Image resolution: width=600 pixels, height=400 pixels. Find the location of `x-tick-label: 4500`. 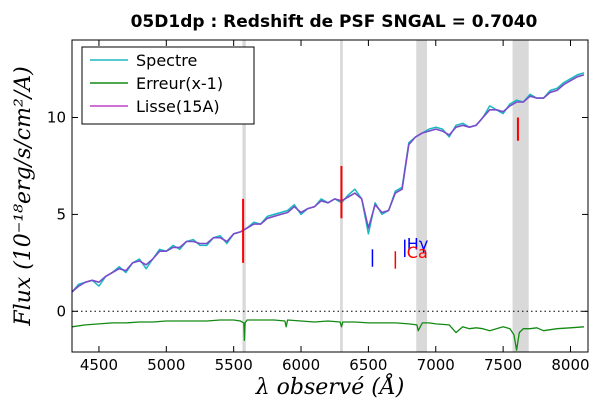

x-tick-label: 4500 is located at coordinates (99, 365).